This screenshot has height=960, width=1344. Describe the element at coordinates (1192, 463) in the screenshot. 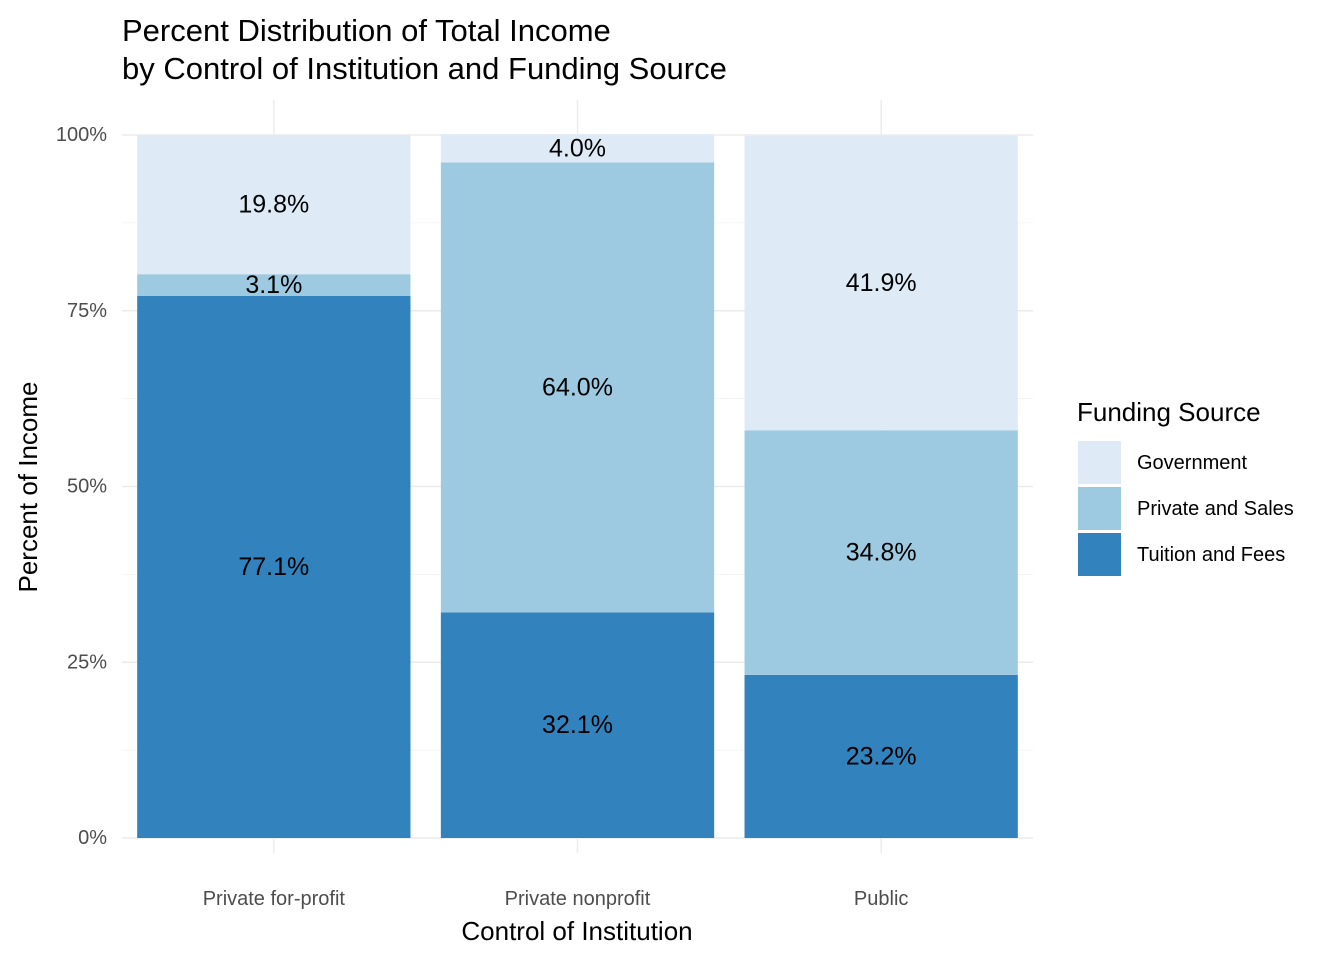

I see `legend-label: Government` at that location.